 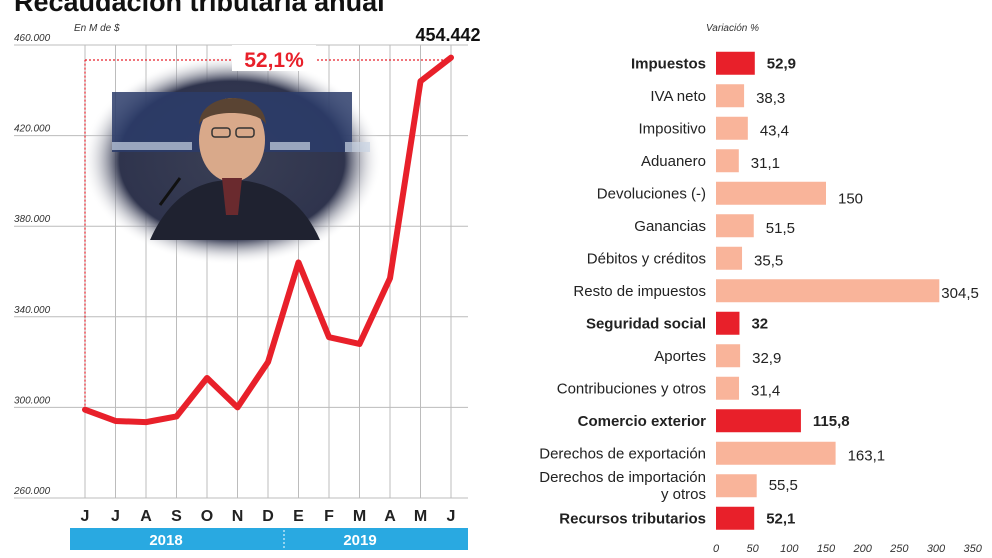 I want to click on value-label: 38,3, so click(x=770, y=98).